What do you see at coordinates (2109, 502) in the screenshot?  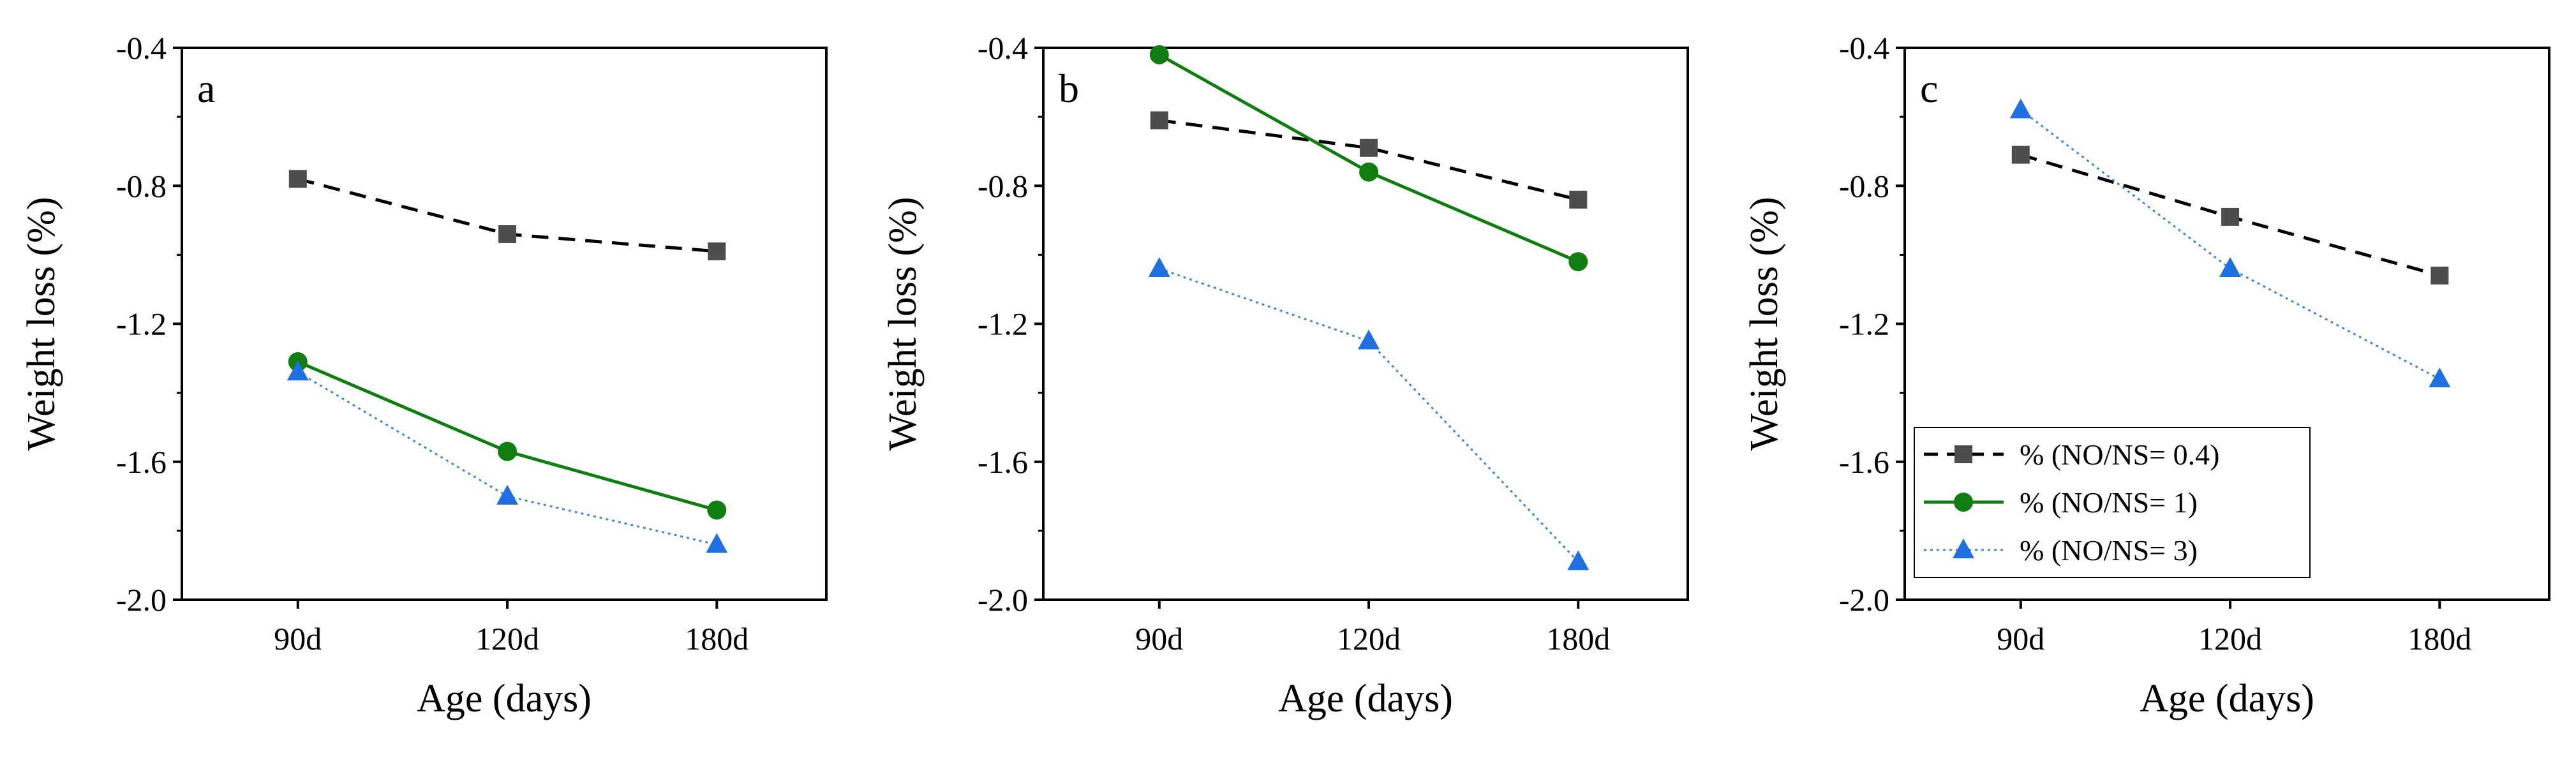 I see `legend-label: % (NO/NS= 1)` at bounding box center [2109, 502].